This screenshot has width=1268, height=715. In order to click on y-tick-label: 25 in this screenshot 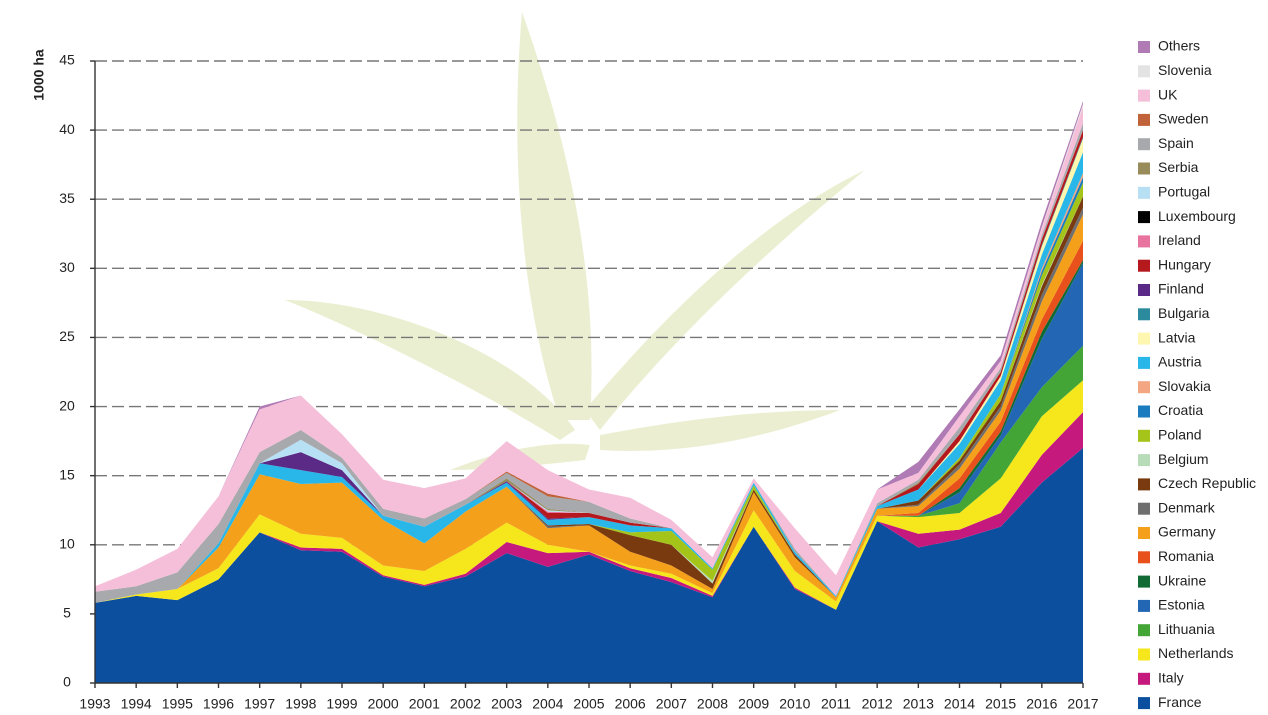, I will do `click(67, 336)`.